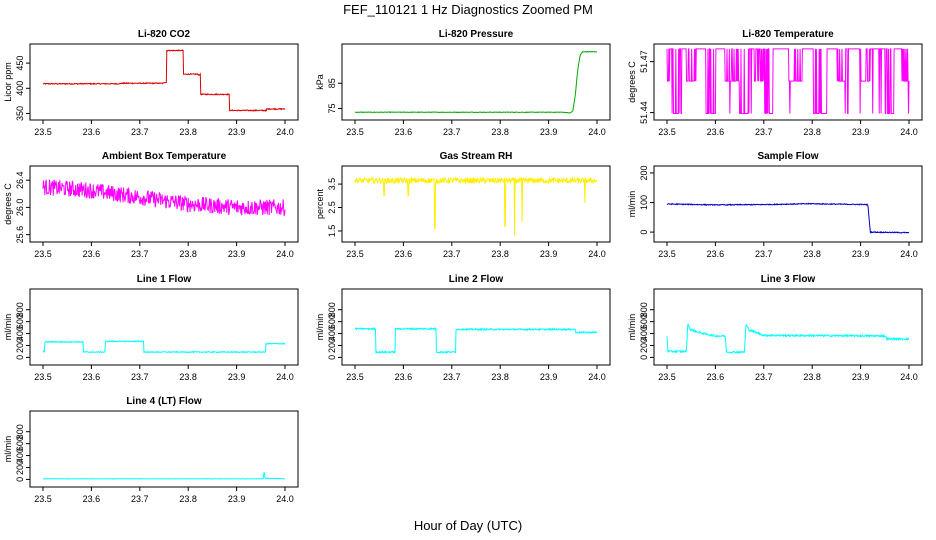  I want to click on y-tick-label: 26.4, so click(20, 180).